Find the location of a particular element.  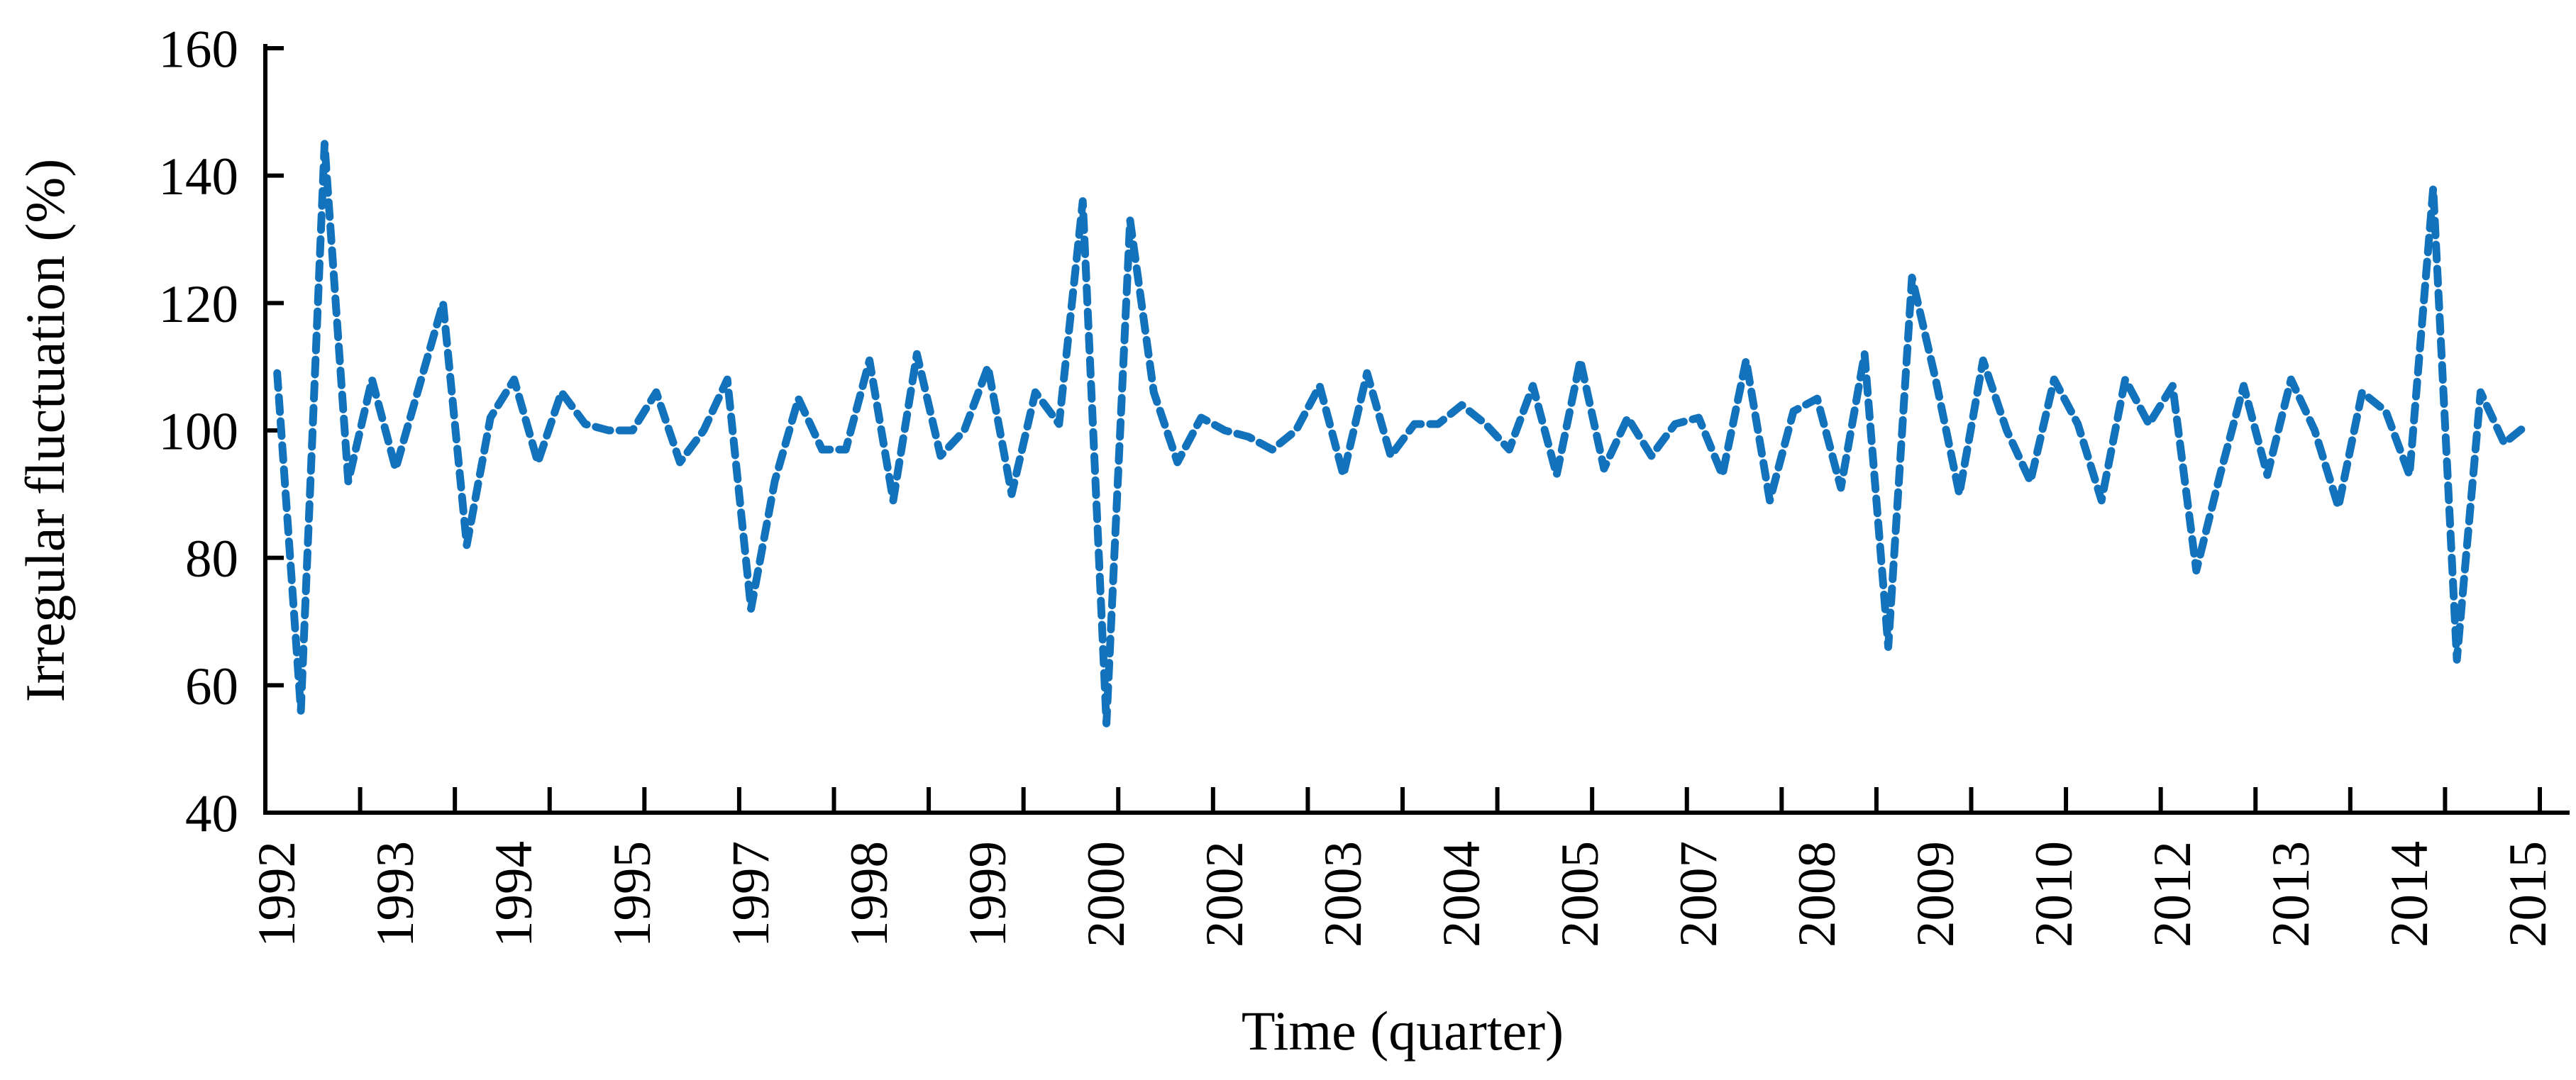

y-tick-label: 140 is located at coordinates (199, 176).